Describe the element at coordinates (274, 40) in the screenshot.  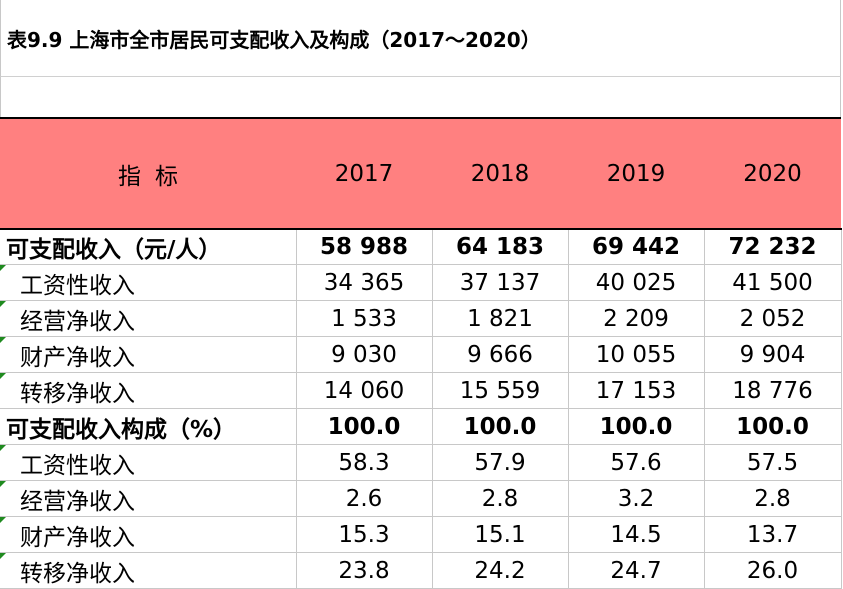
I see `table-title: 表9.9 上海市全市居民可支配收入及构成（2017～2020）` at that location.